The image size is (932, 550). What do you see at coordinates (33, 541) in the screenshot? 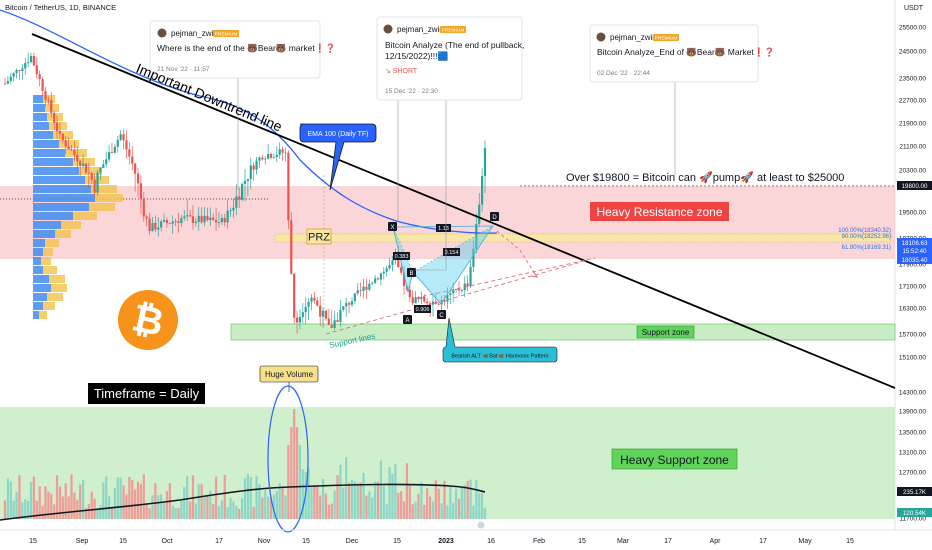
I see `time-tick-label: 15` at bounding box center [33, 541].